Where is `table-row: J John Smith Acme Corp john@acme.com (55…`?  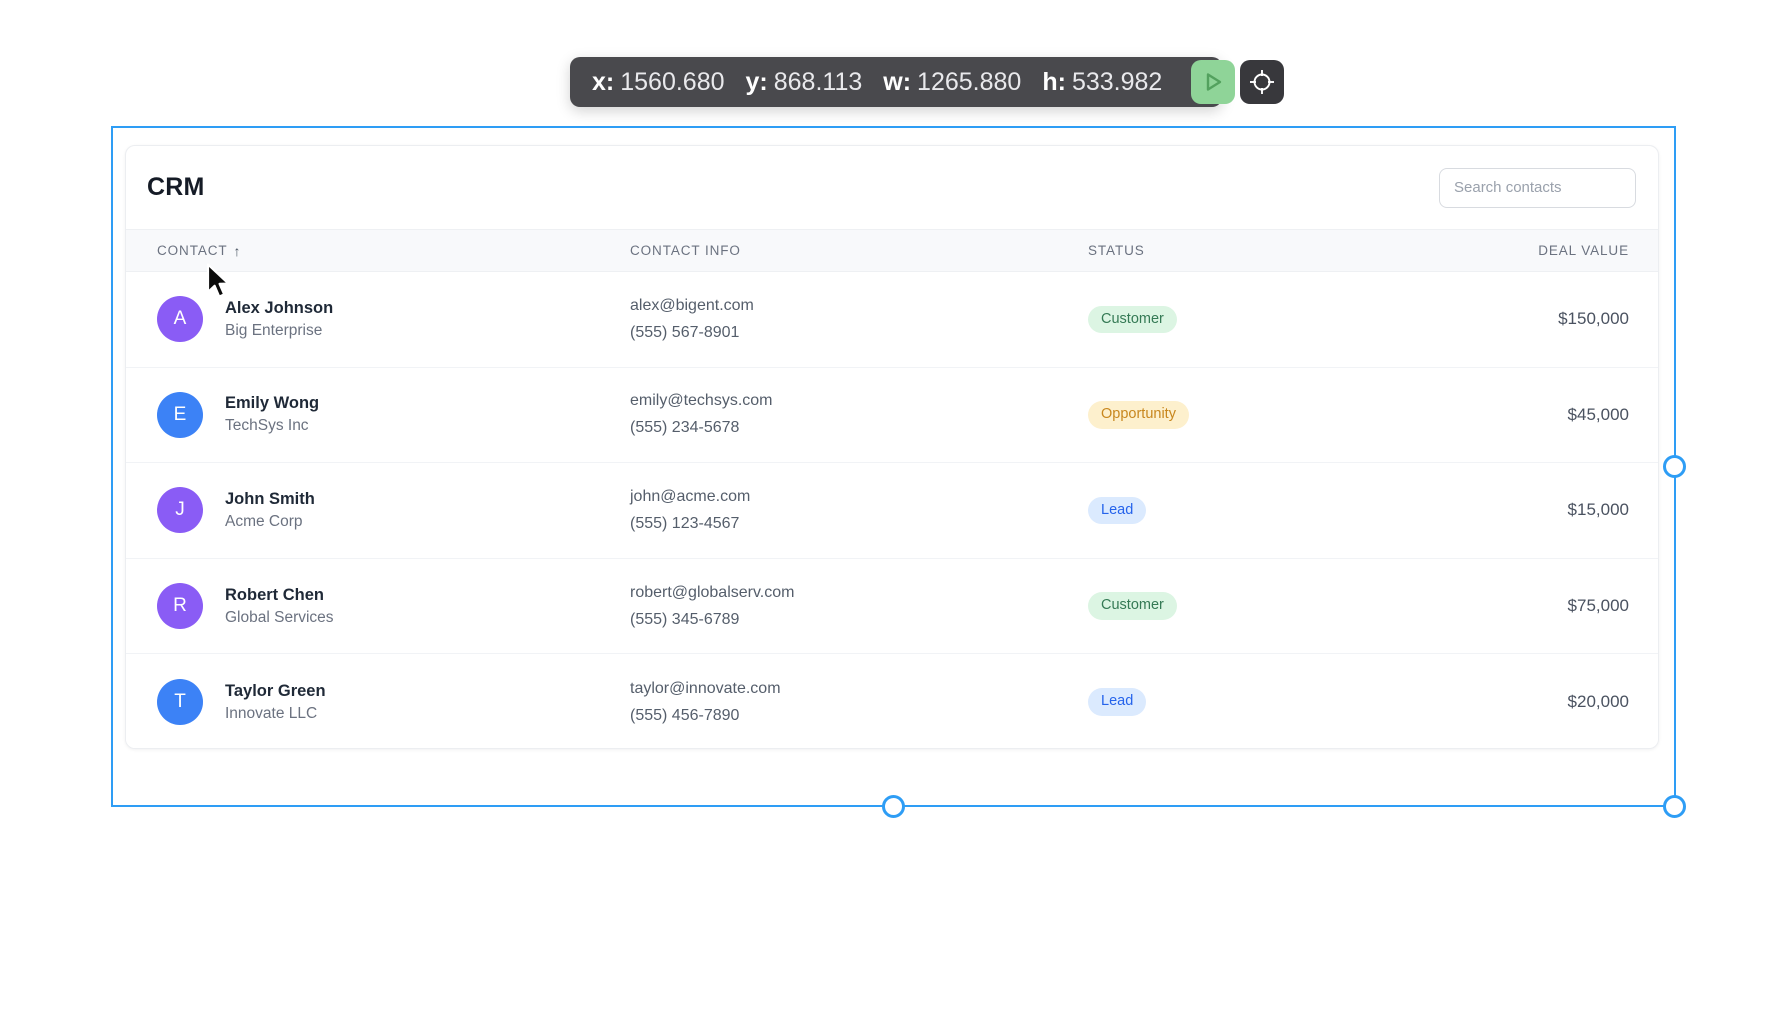 table-row: J John Smith Acme Corp john@acme.com (55… is located at coordinates (892, 511).